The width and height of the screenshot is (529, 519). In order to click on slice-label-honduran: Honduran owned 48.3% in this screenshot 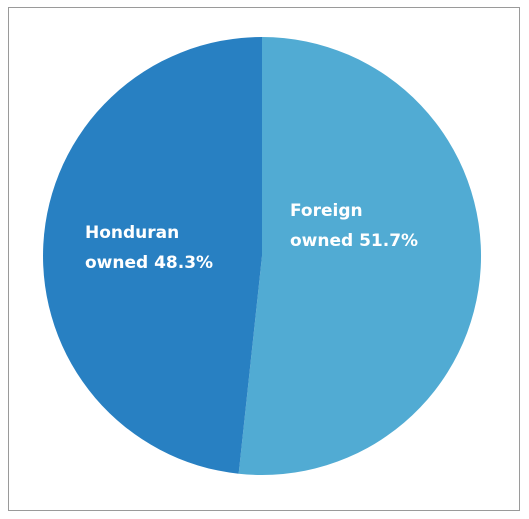, I will do `click(149, 248)`.